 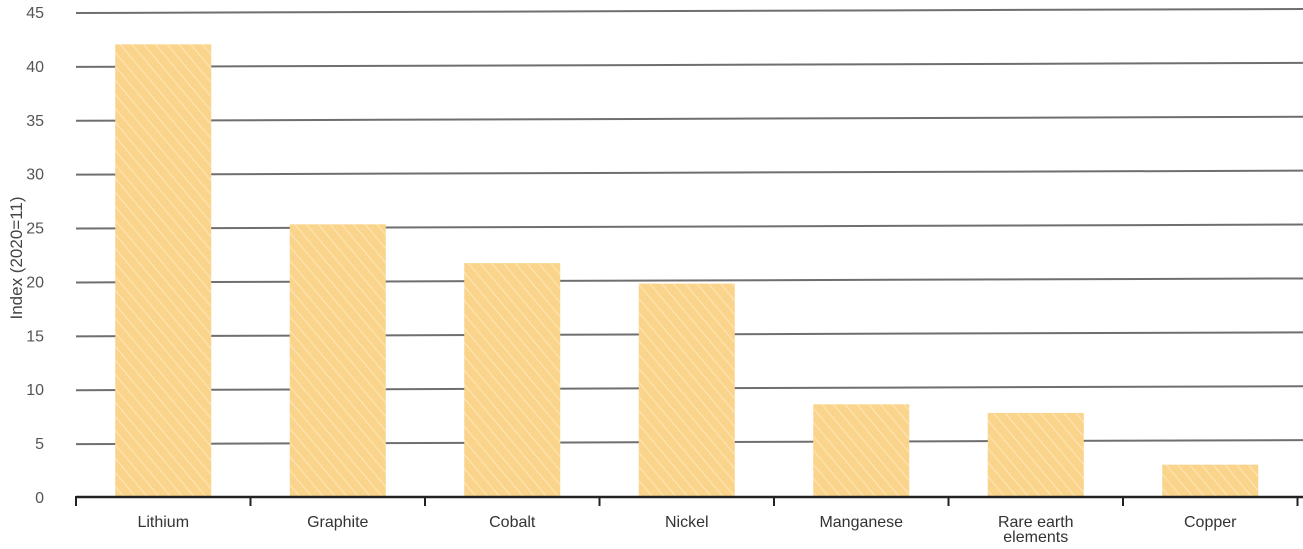 What do you see at coordinates (35, 121) in the screenshot?
I see `y-tick-label: 35` at bounding box center [35, 121].